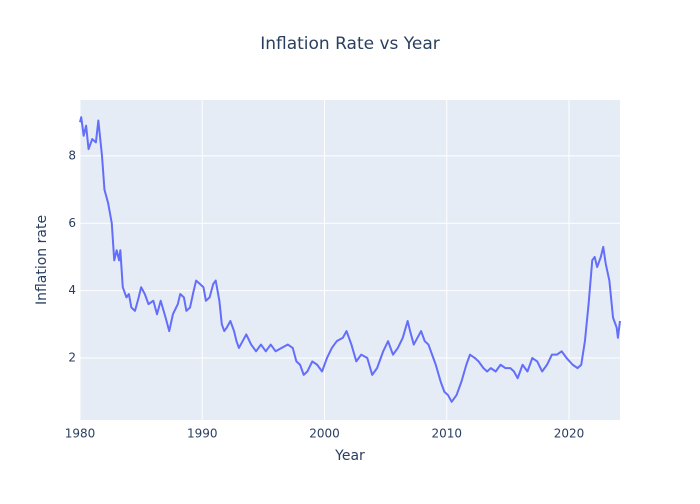  I want to click on x-tick-label: 1980, so click(80, 434).